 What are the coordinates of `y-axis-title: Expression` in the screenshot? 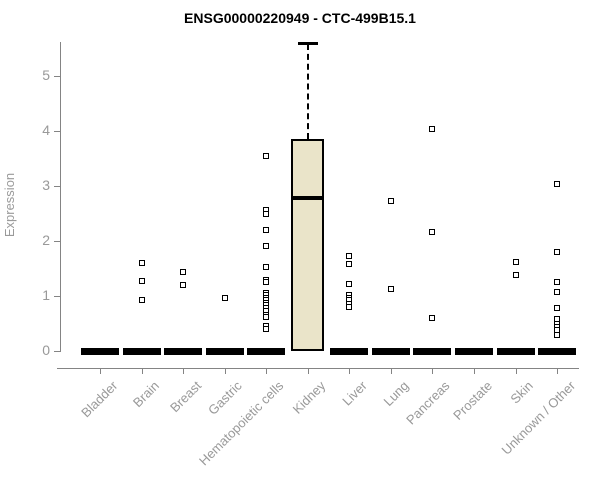 It's located at (9, 205).